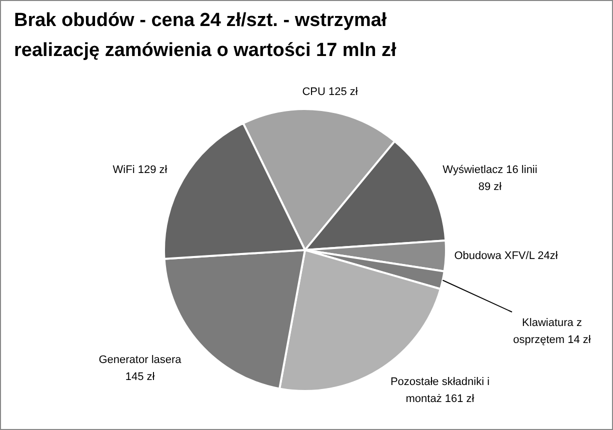 This screenshot has height=430, width=613. I want to click on slice-label: Obudowa XFV/L 24zł, so click(506, 256).